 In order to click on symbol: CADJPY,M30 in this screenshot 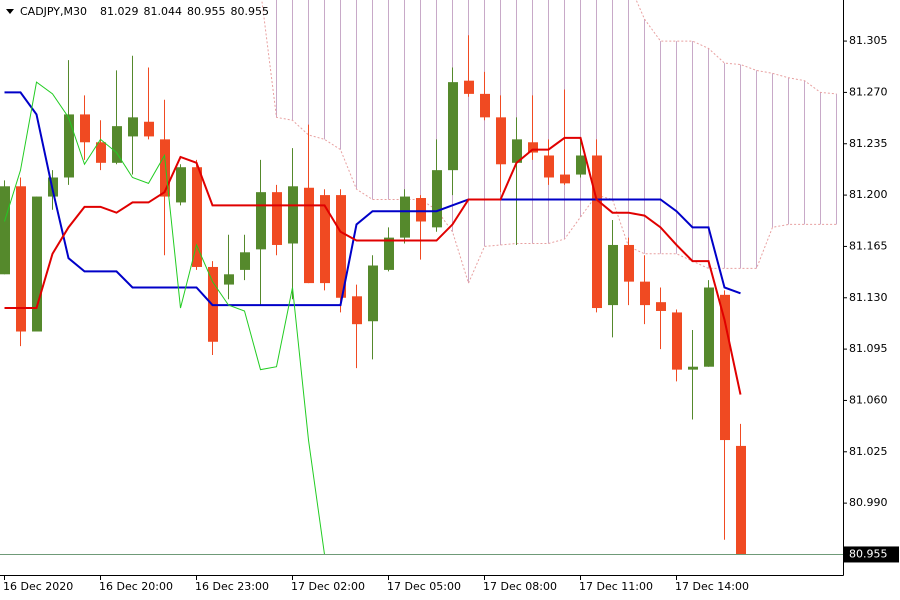, I will do `click(53, 11)`.